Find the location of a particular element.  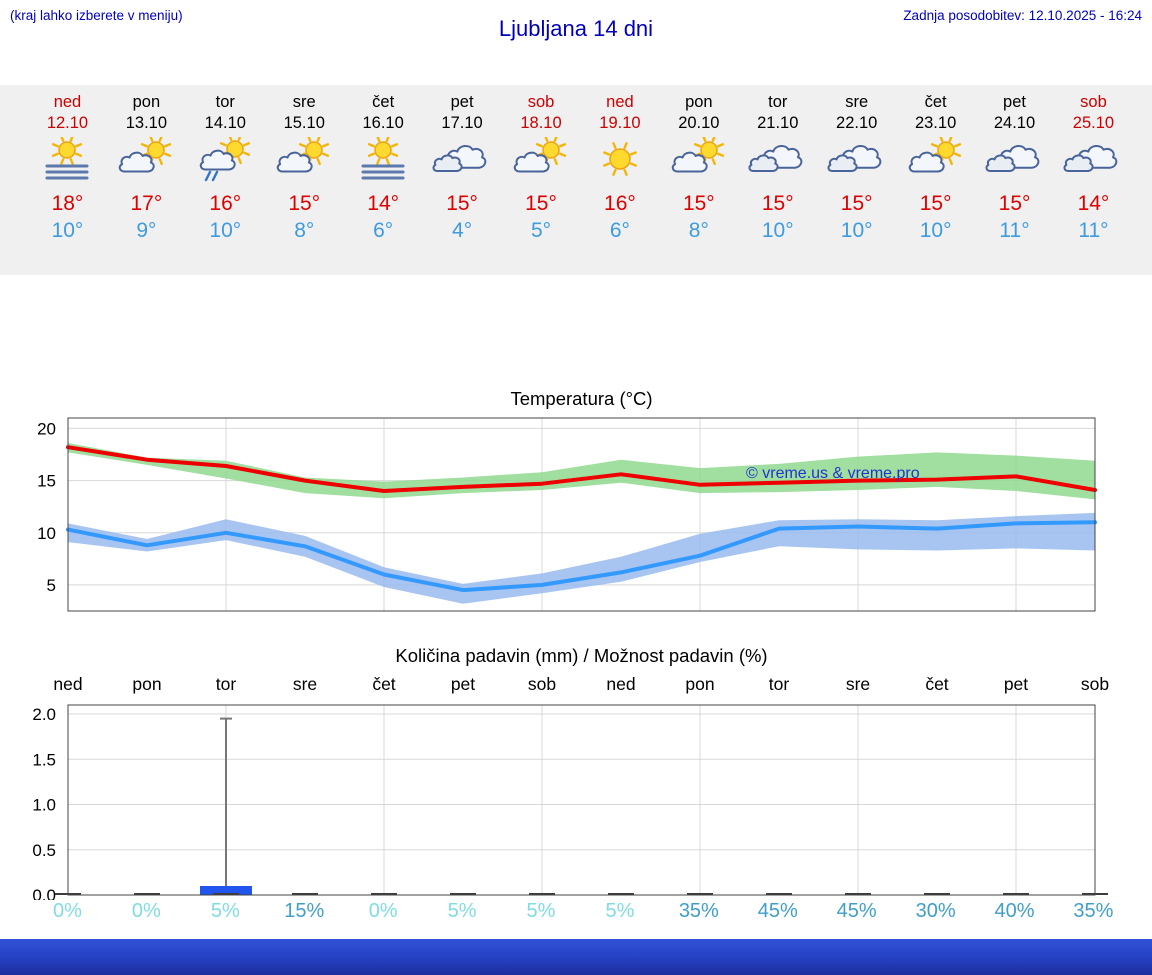

forecast-day-column: tor 14.10 16° 10° is located at coordinates (225, 183).